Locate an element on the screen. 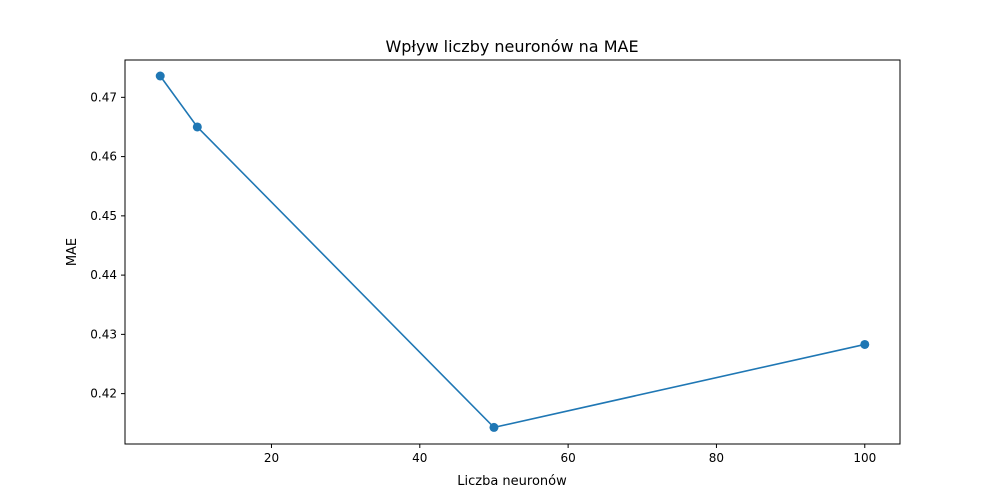  y-tick-label: 0.44 is located at coordinates (103, 275).